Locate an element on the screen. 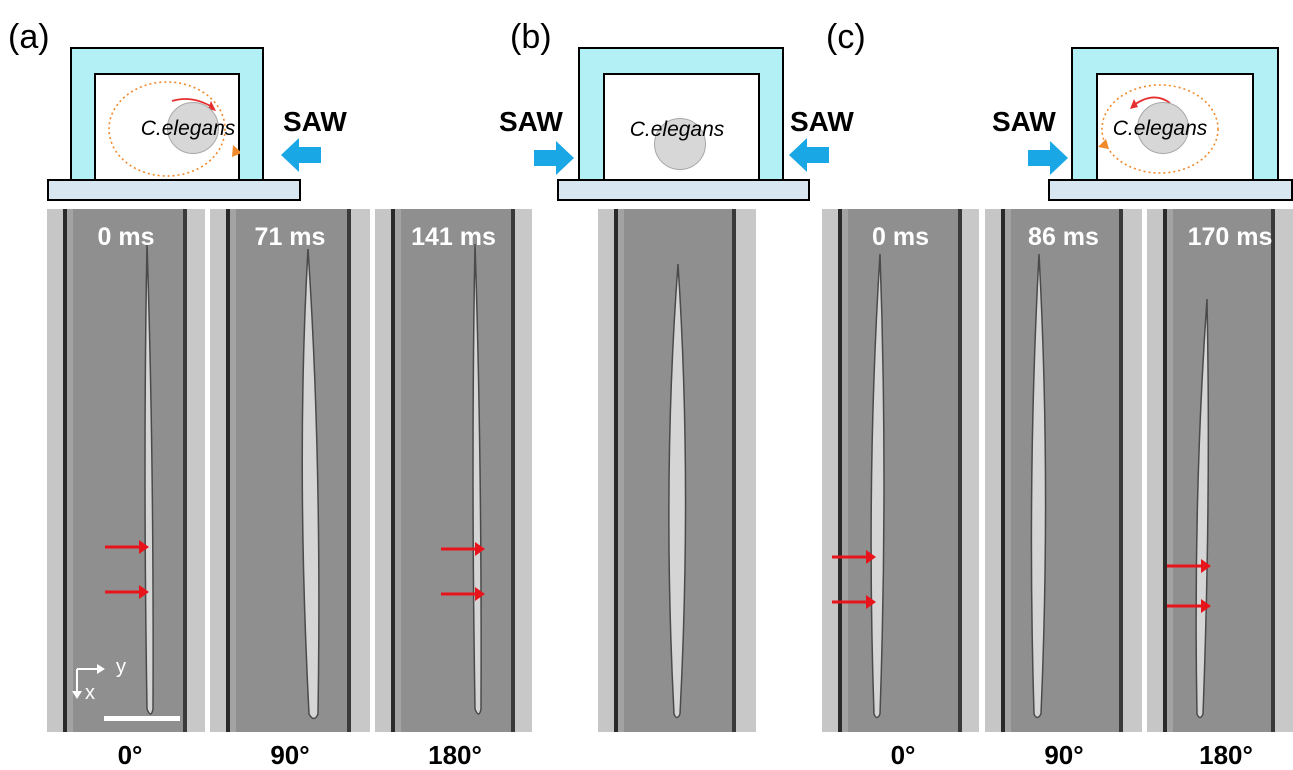 The width and height of the screenshot is (1293, 770). axis-label-x: x is located at coordinates (90, 693).